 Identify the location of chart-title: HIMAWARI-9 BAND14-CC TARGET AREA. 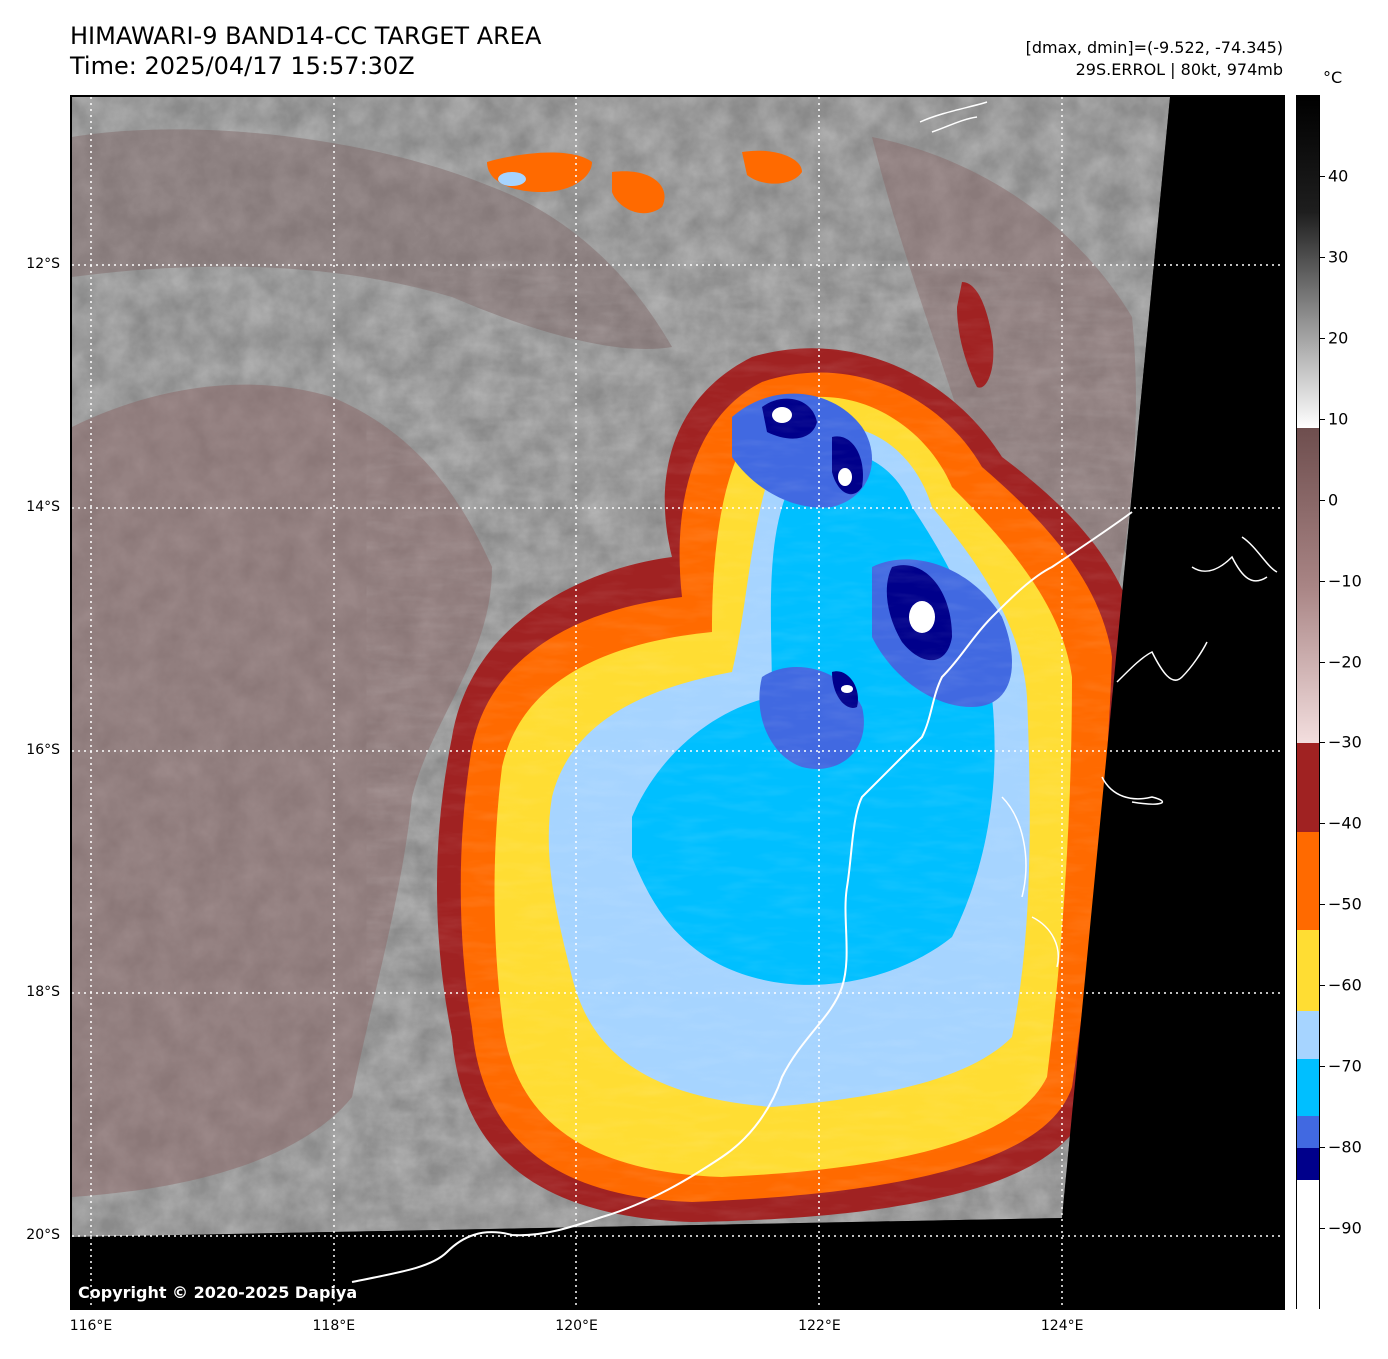
(306, 36).